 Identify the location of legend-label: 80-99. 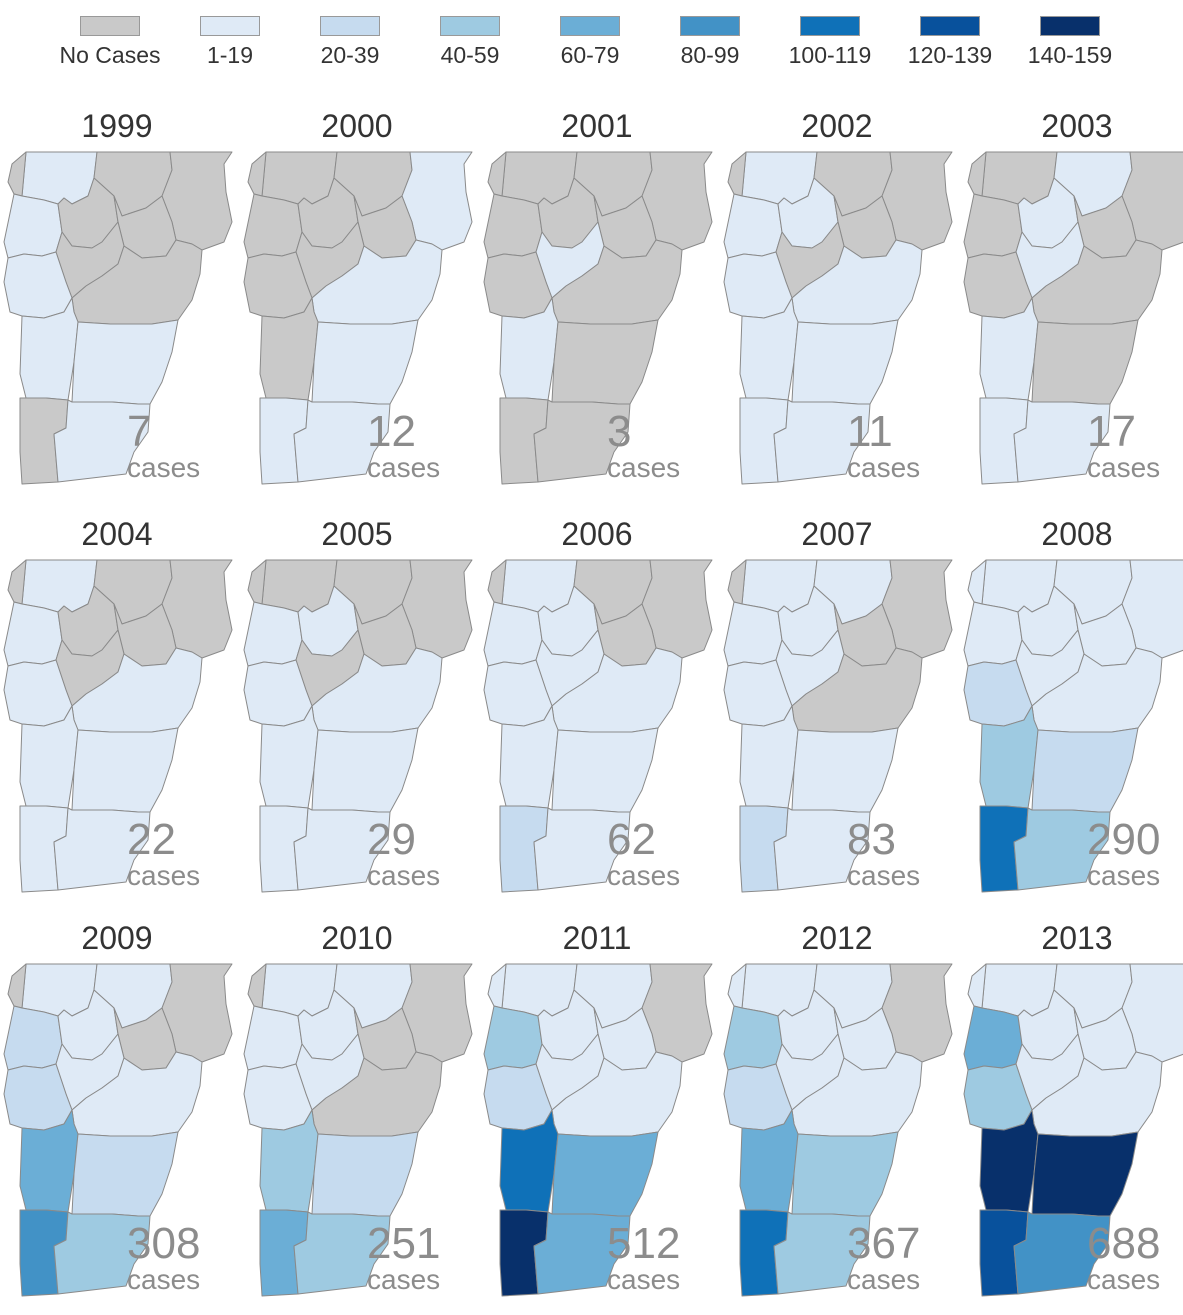
(710, 55).